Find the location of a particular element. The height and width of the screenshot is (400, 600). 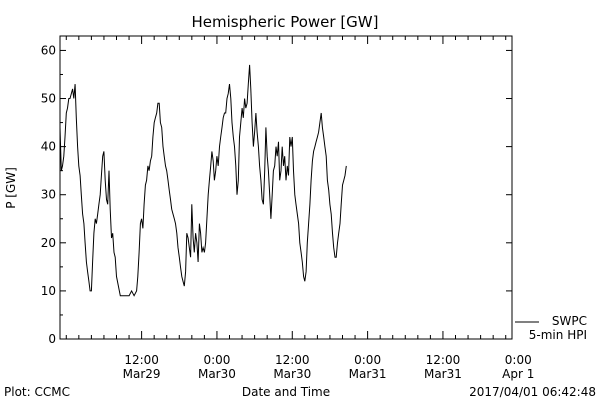

x-tick-date-label: Apr 1 is located at coordinates (518, 374).